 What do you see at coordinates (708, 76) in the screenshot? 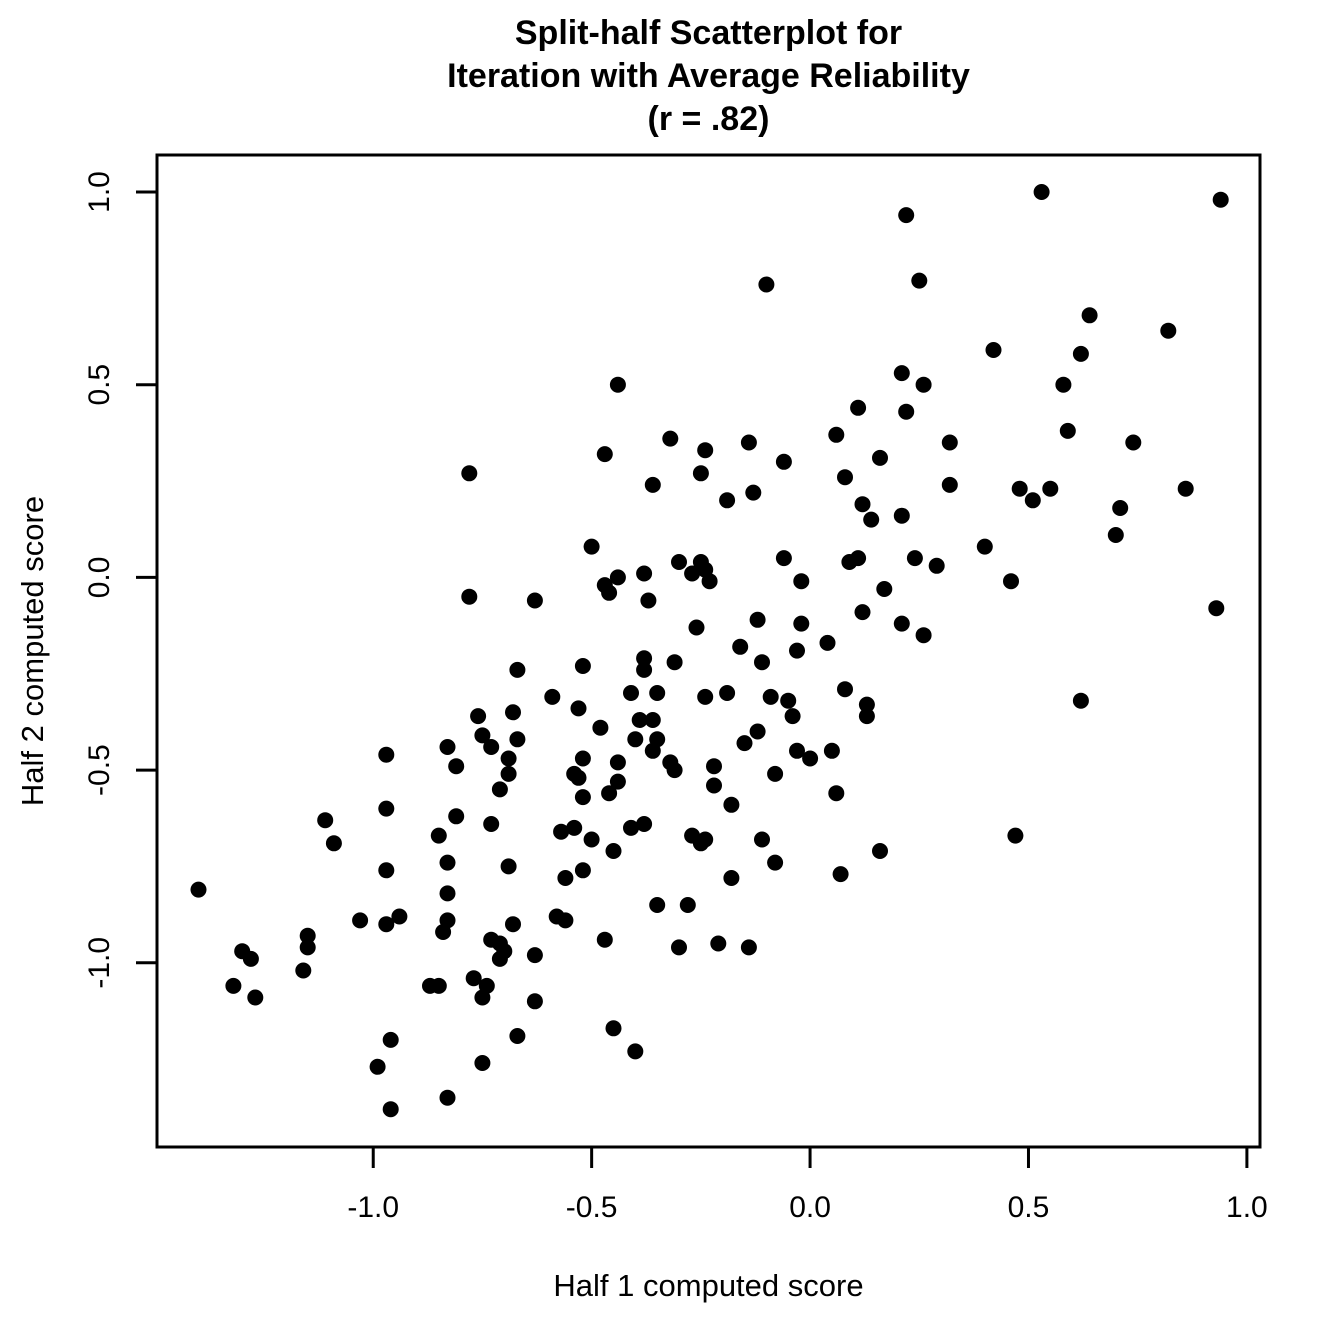
I see `chart-title-line-2: Iteration with Average Reliability` at bounding box center [708, 76].